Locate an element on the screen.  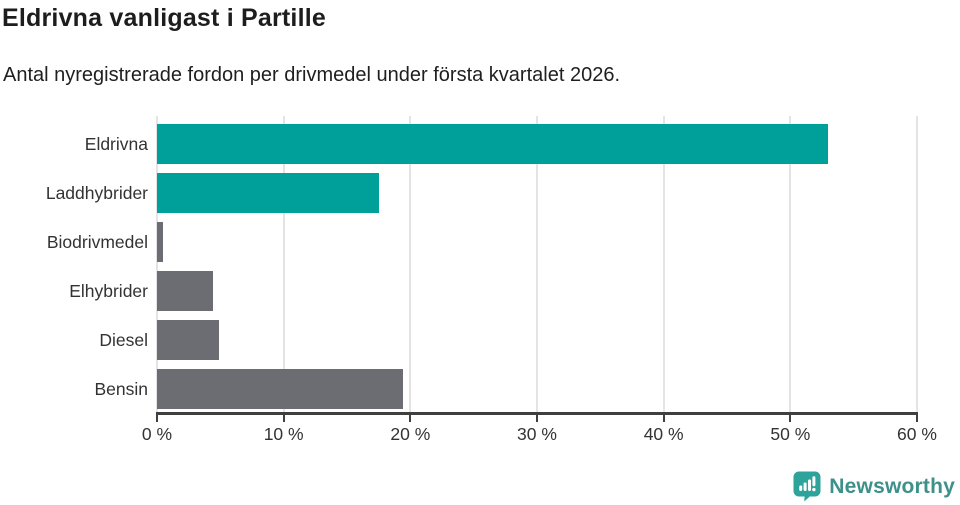
bar-diesel is located at coordinates (188, 339).